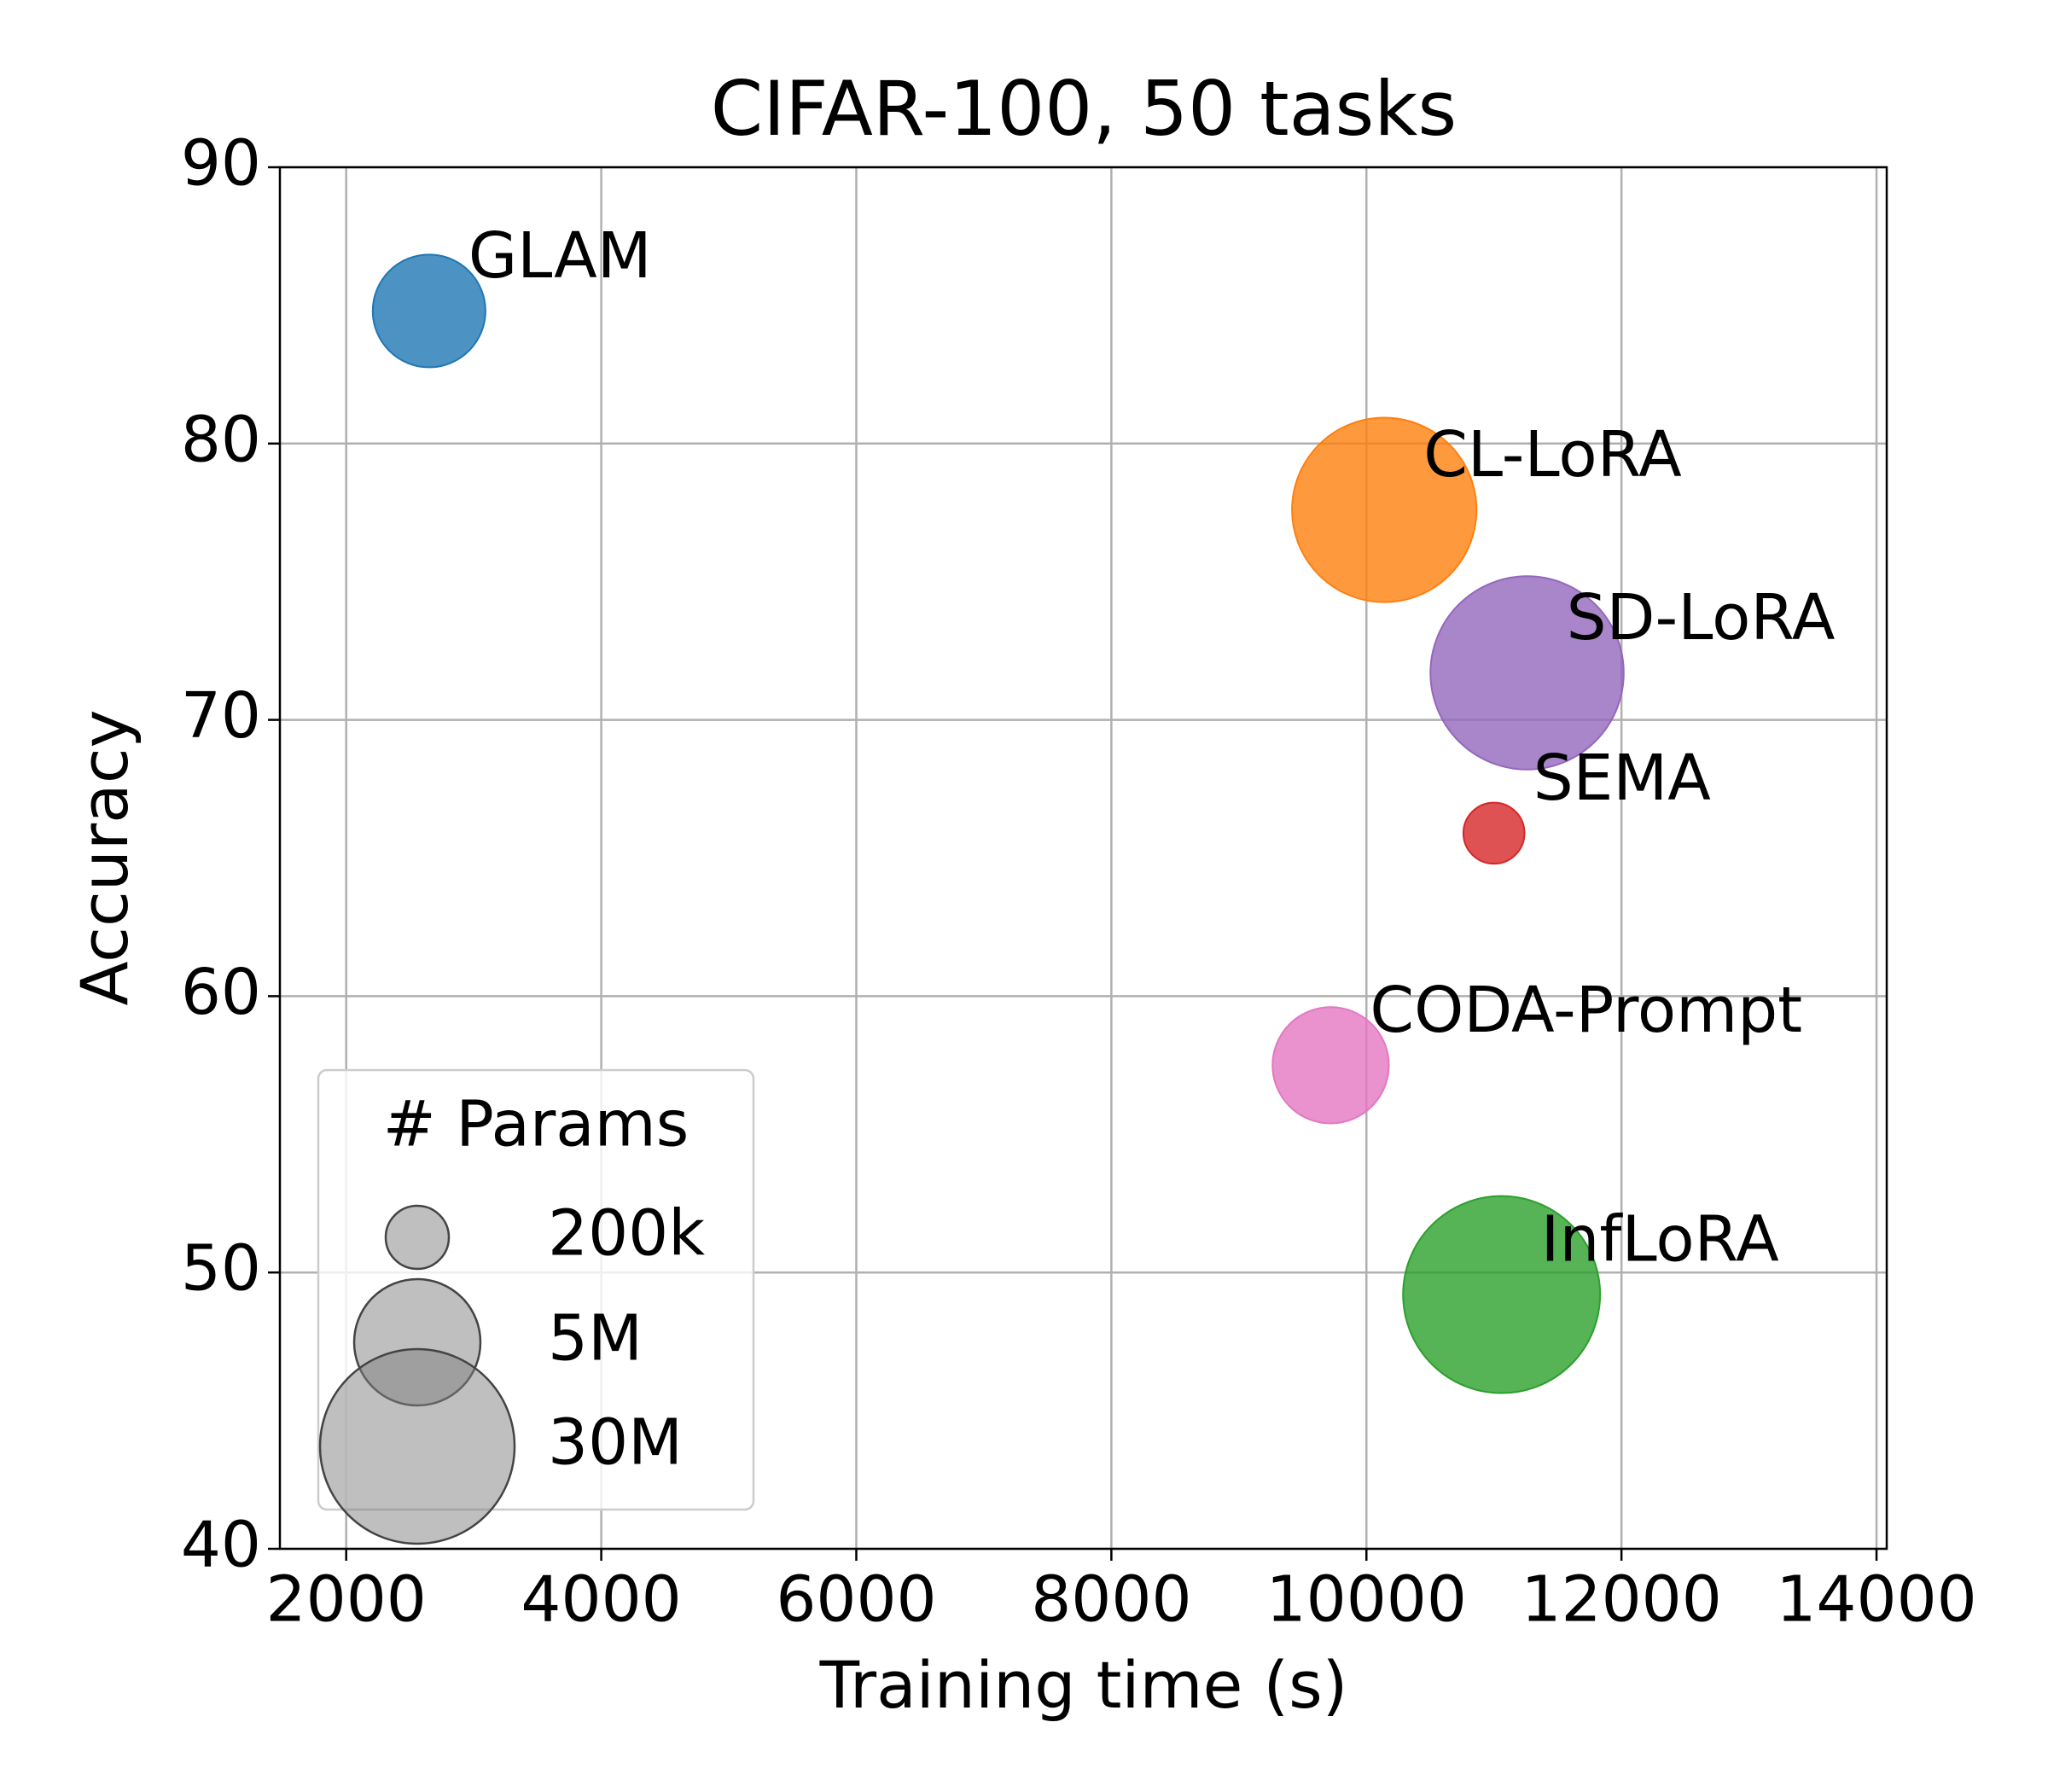 This screenshot has height=1792, width=2048. What do you see at coordinates (1701, 618) in the screenshot?
I see `bubble-label: SD-LoRA` at bounding box center [1701, 618].